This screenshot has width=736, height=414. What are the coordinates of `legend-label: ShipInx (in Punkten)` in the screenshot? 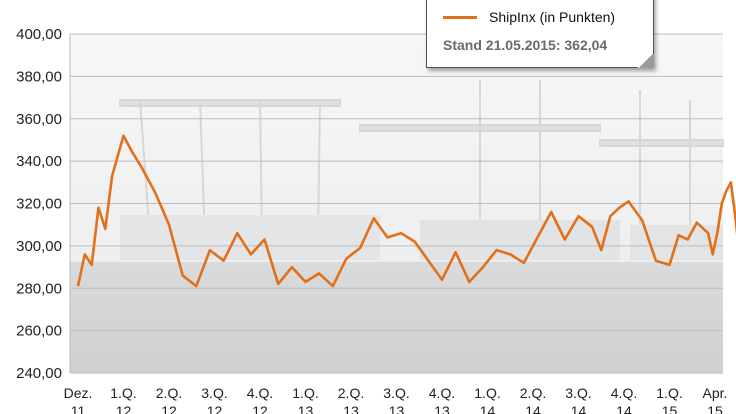 It's located at (552, 17).